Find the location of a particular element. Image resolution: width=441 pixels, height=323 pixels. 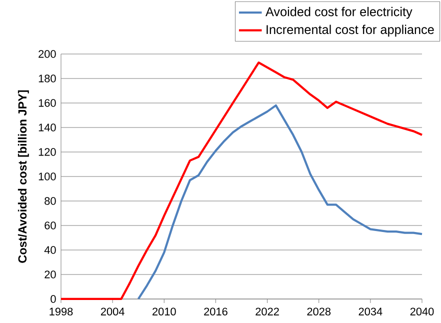

y-tick-label: 20 is located at coordinates (50, 274).